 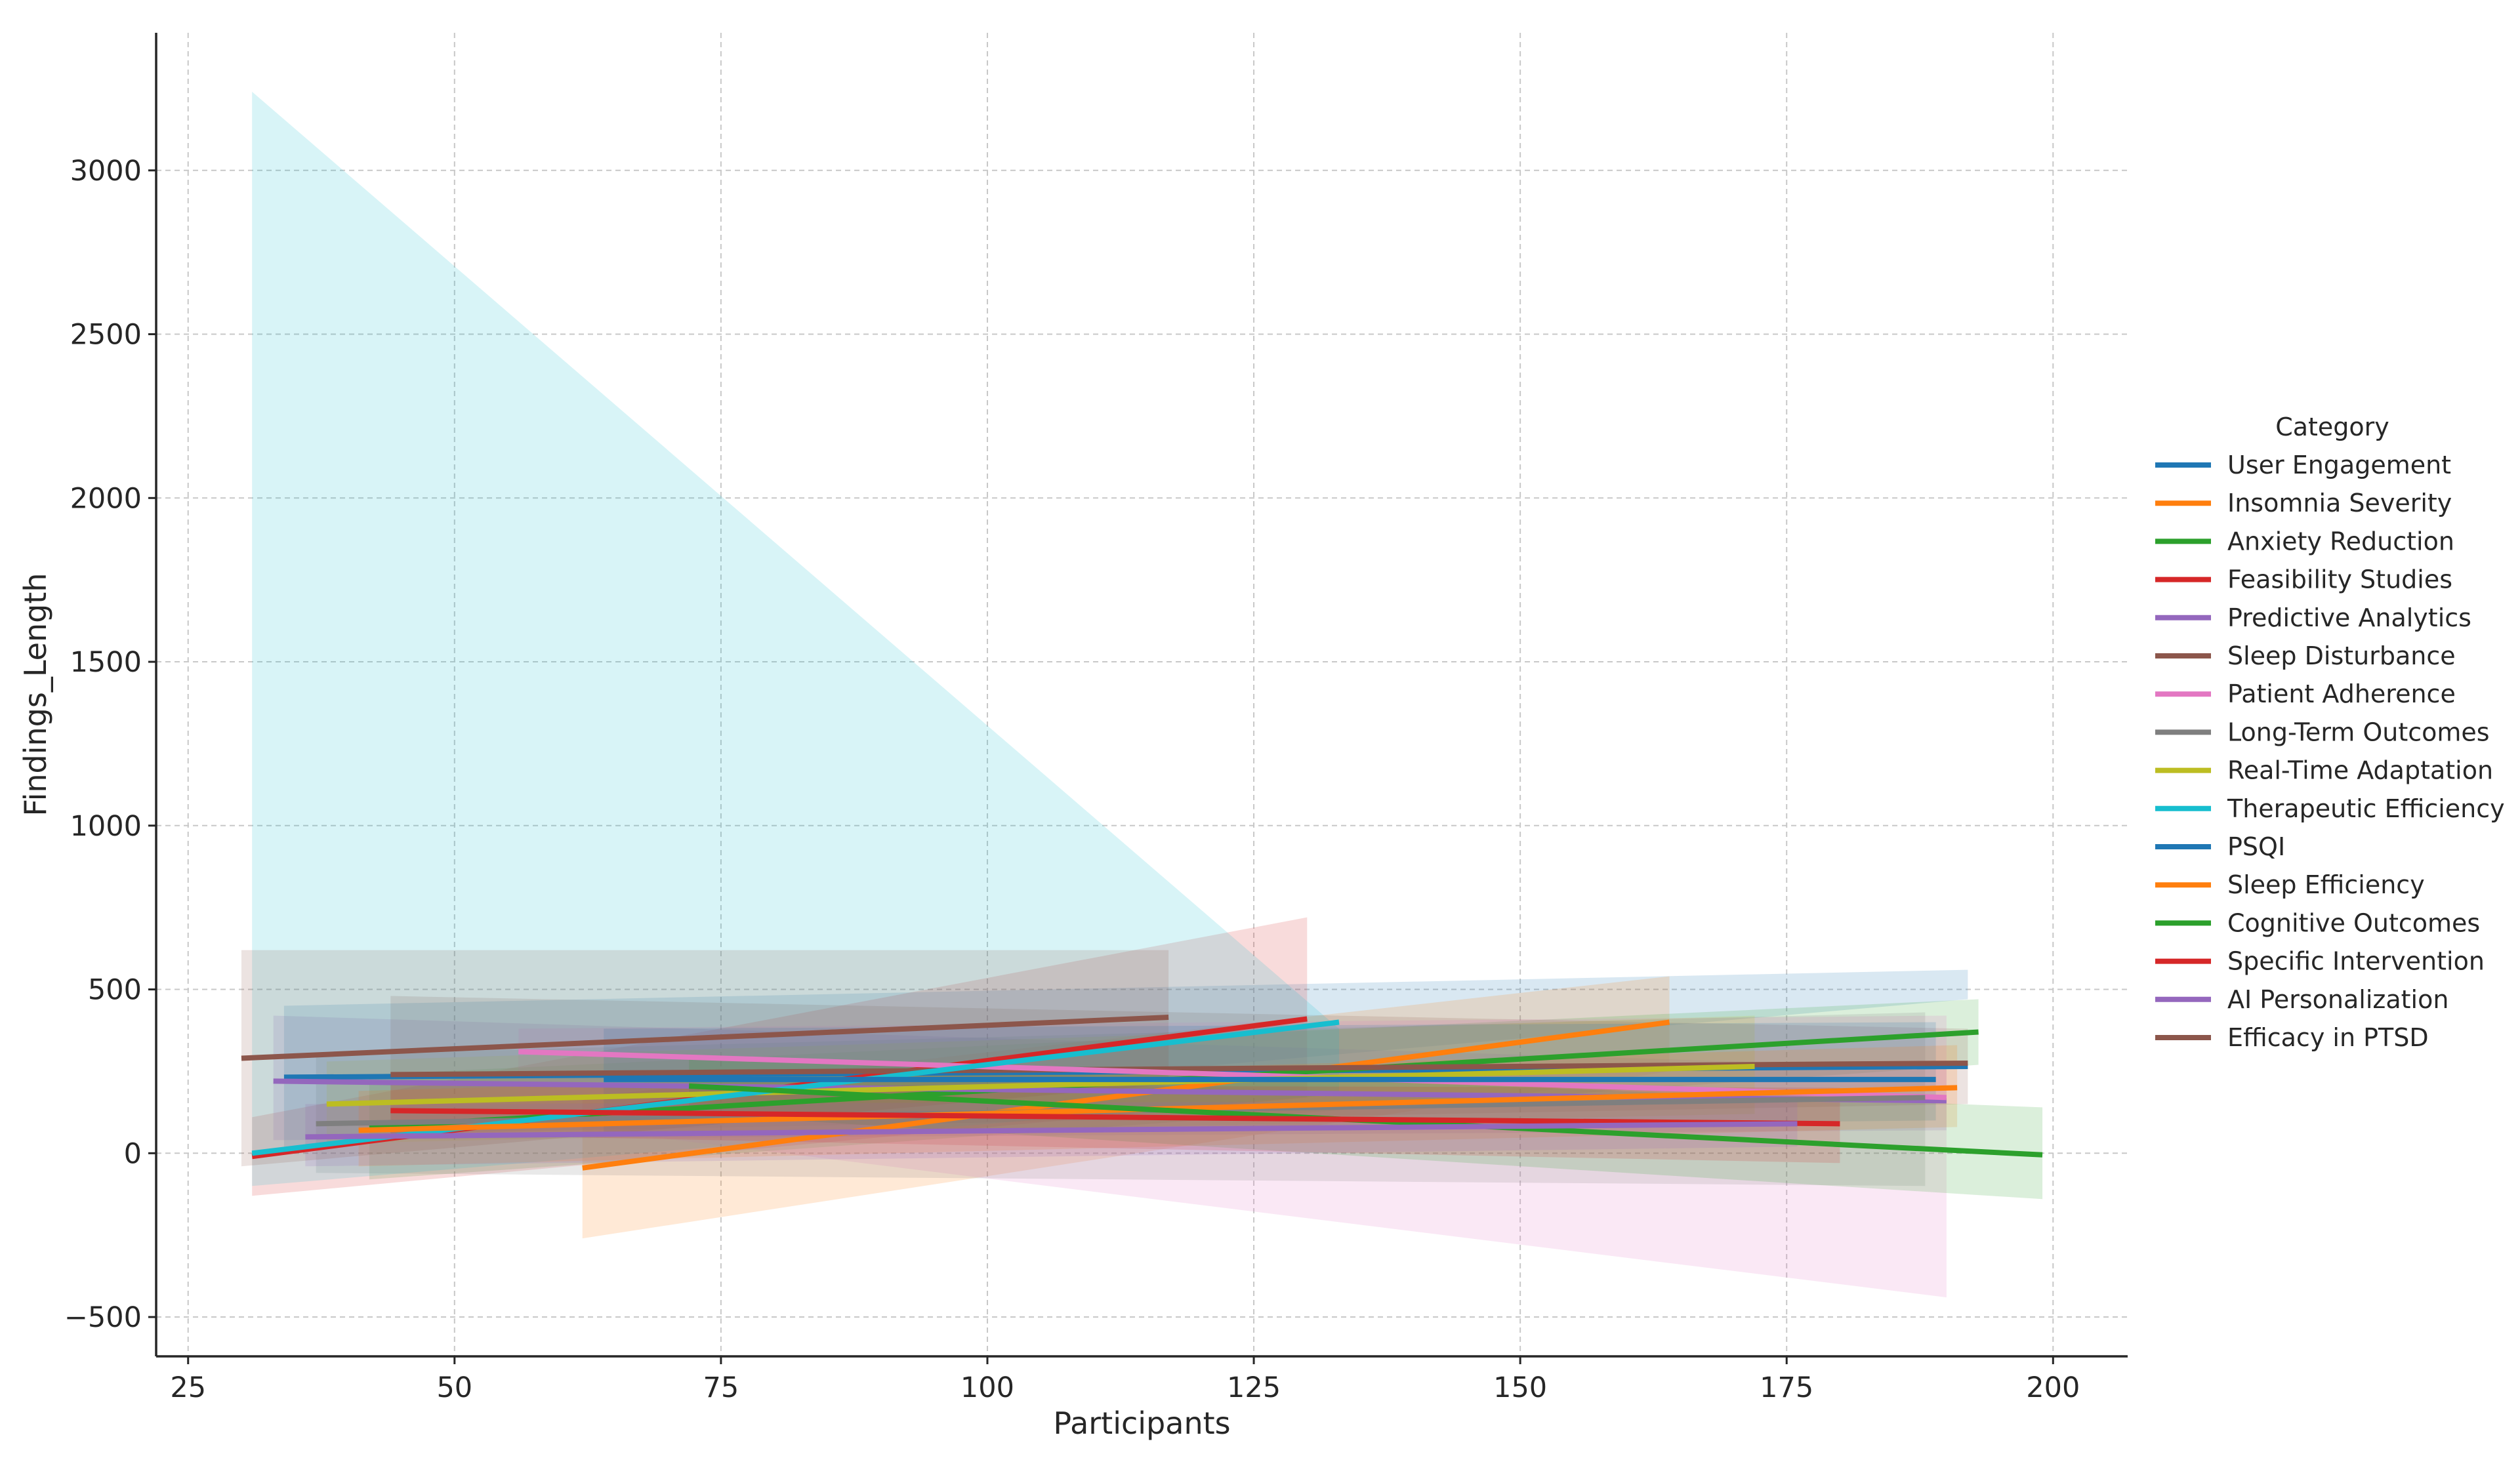 I want to click on x-tick-label: 200, so click(x=2053, y=1388).